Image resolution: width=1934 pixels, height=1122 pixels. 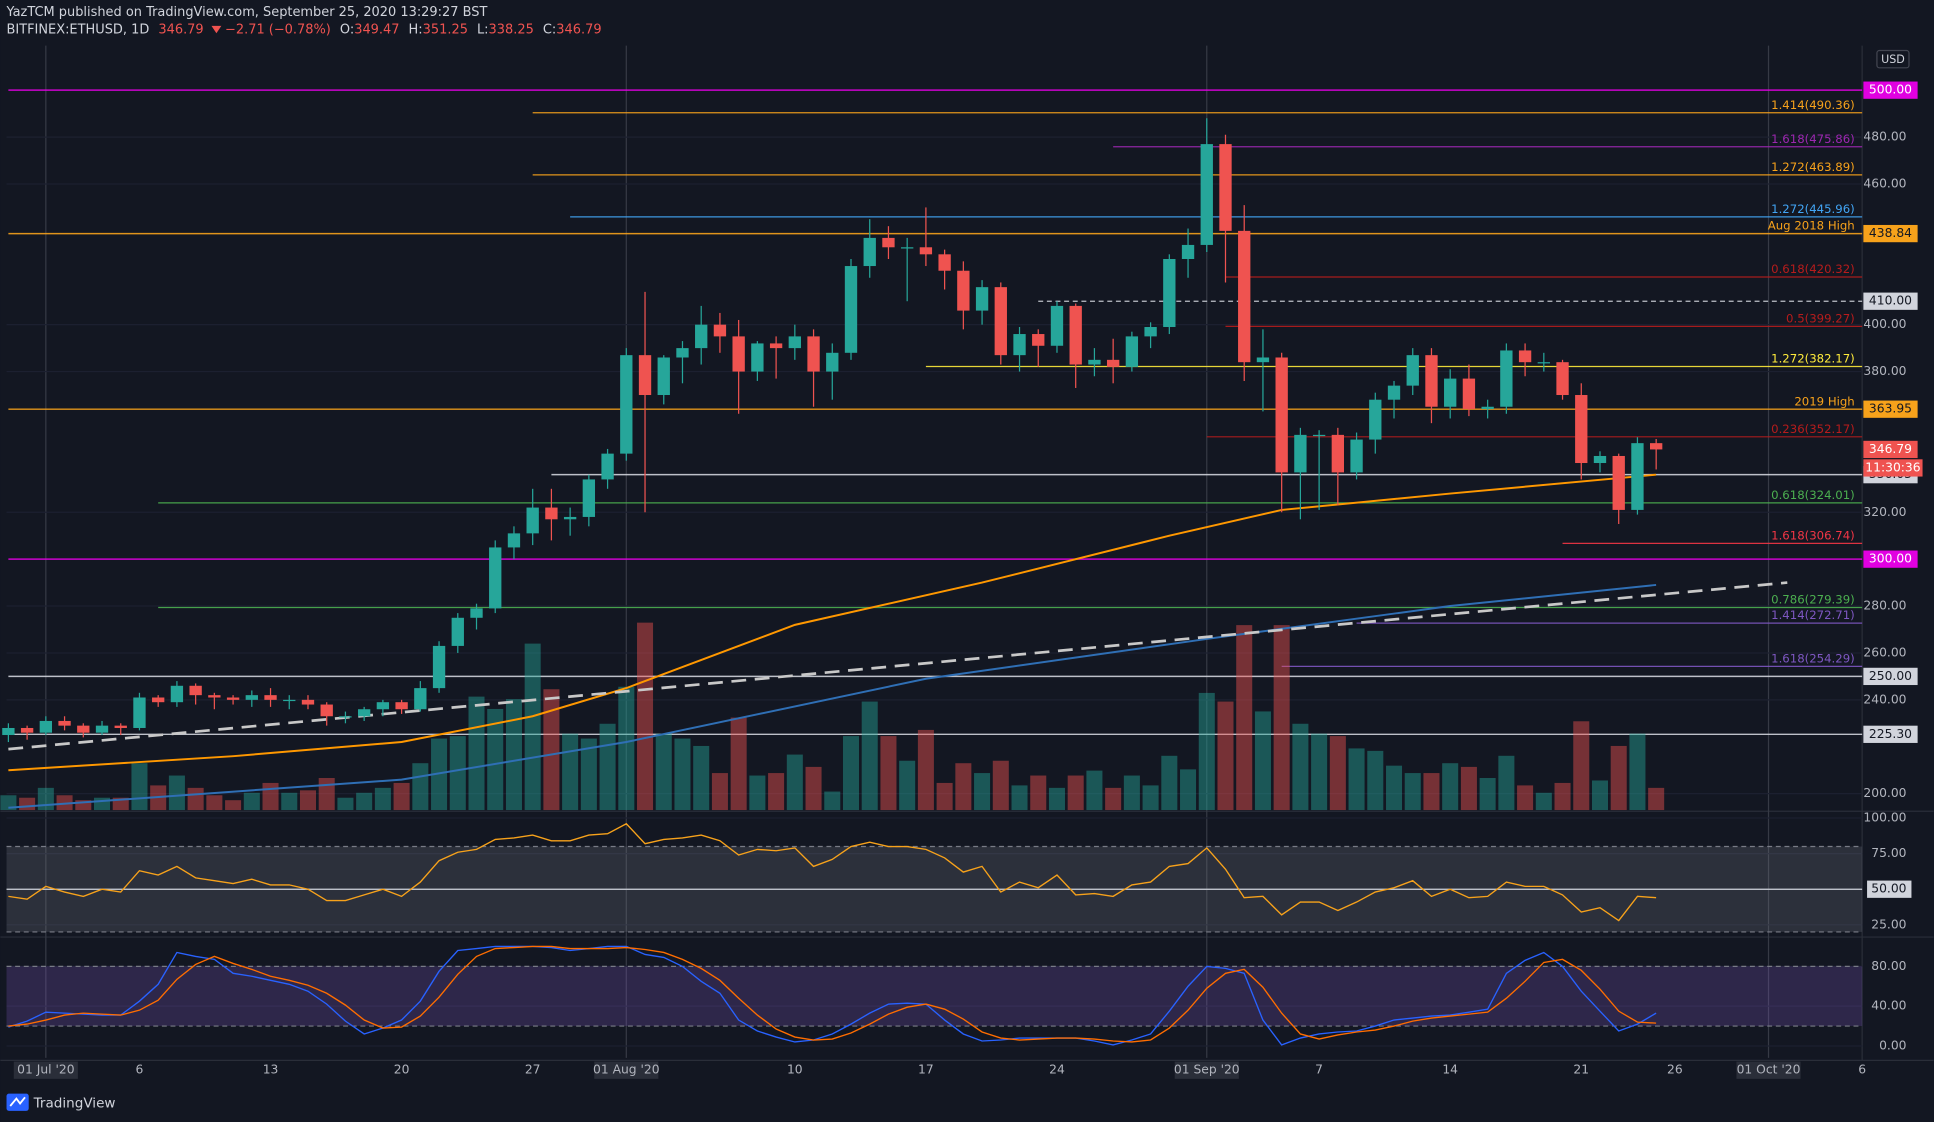 What do you see at coordinates (1319, 1070) in the screenshot?
I see `x-tick-label: 7` at bounding box center [1319, 1070].